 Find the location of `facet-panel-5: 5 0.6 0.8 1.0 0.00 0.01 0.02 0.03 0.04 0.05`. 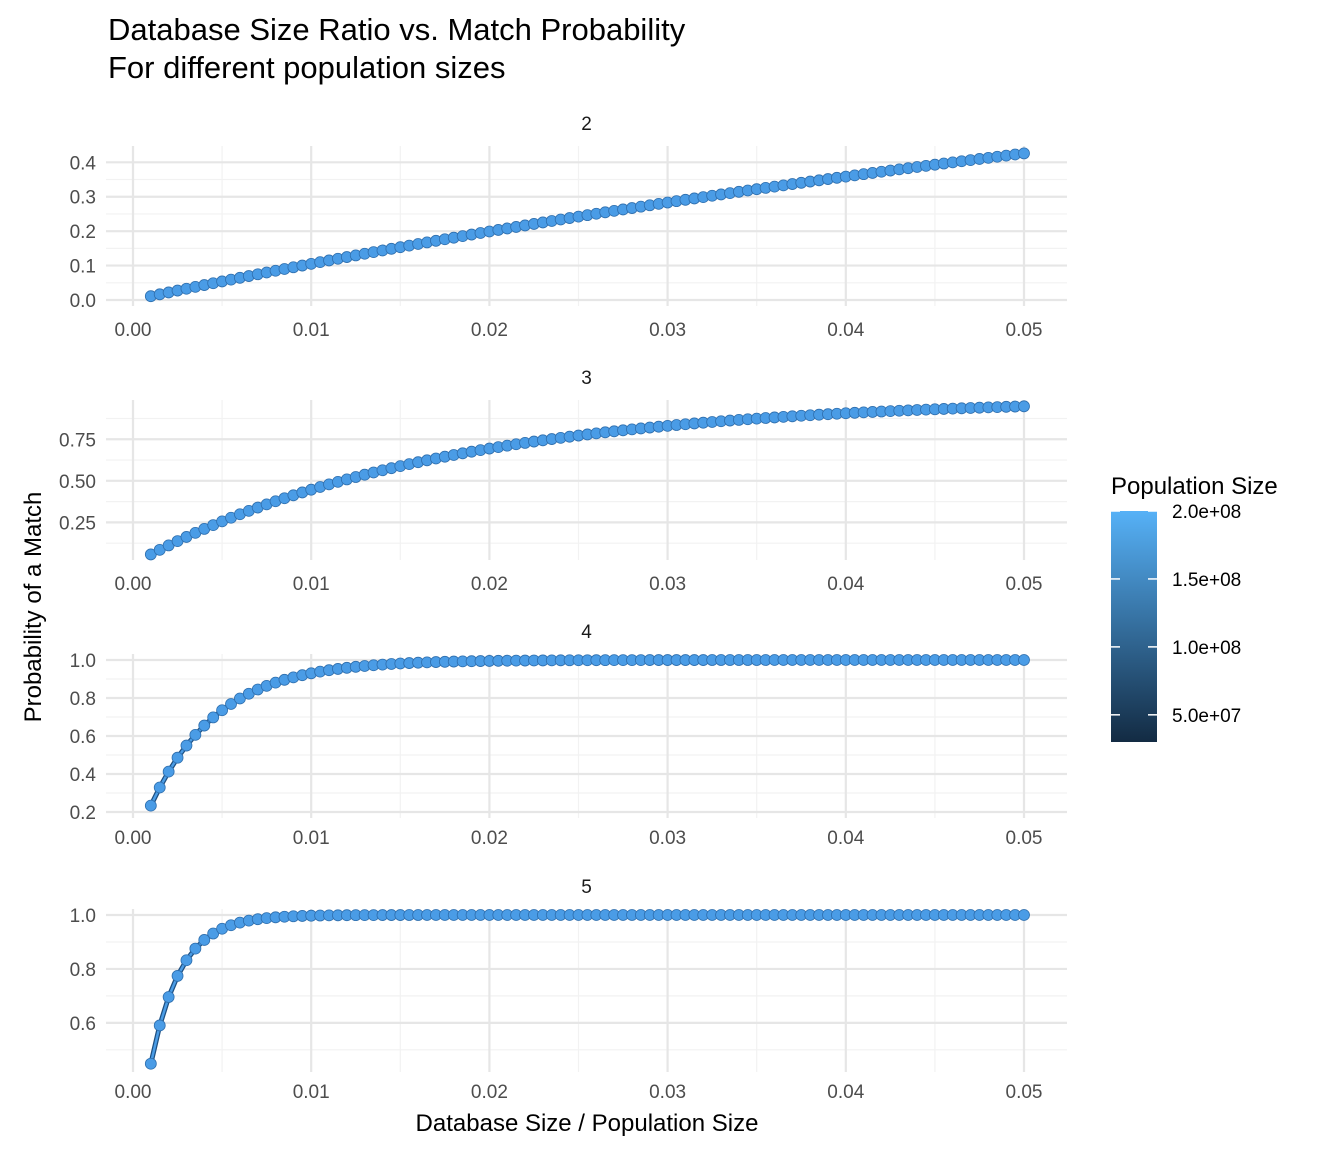

facet-panel-5: 5 0.6 0.8 1.0 0.00 0.01 0.02 0.03 0.04 0.05 is located at coordinates (568, 990).